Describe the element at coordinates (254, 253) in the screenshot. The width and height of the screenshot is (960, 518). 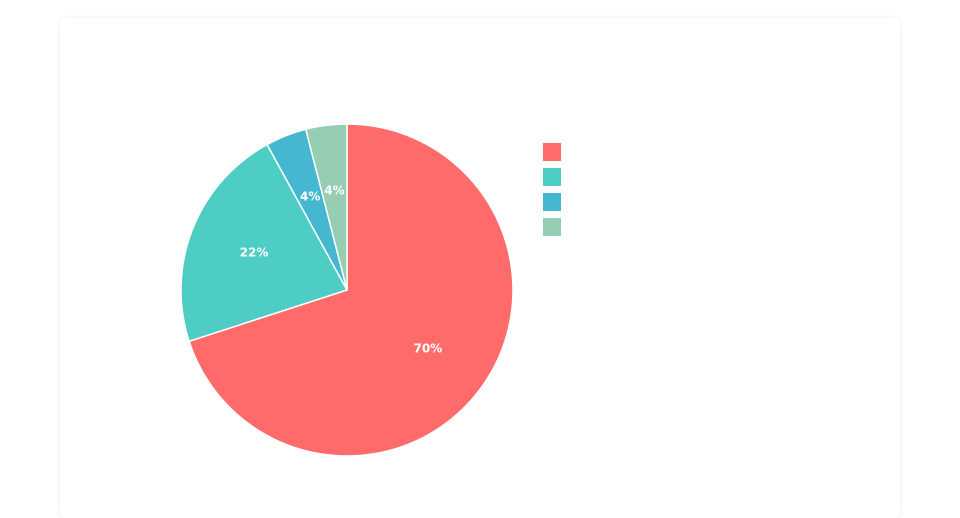
I see `slice-label: 22%` at that location.